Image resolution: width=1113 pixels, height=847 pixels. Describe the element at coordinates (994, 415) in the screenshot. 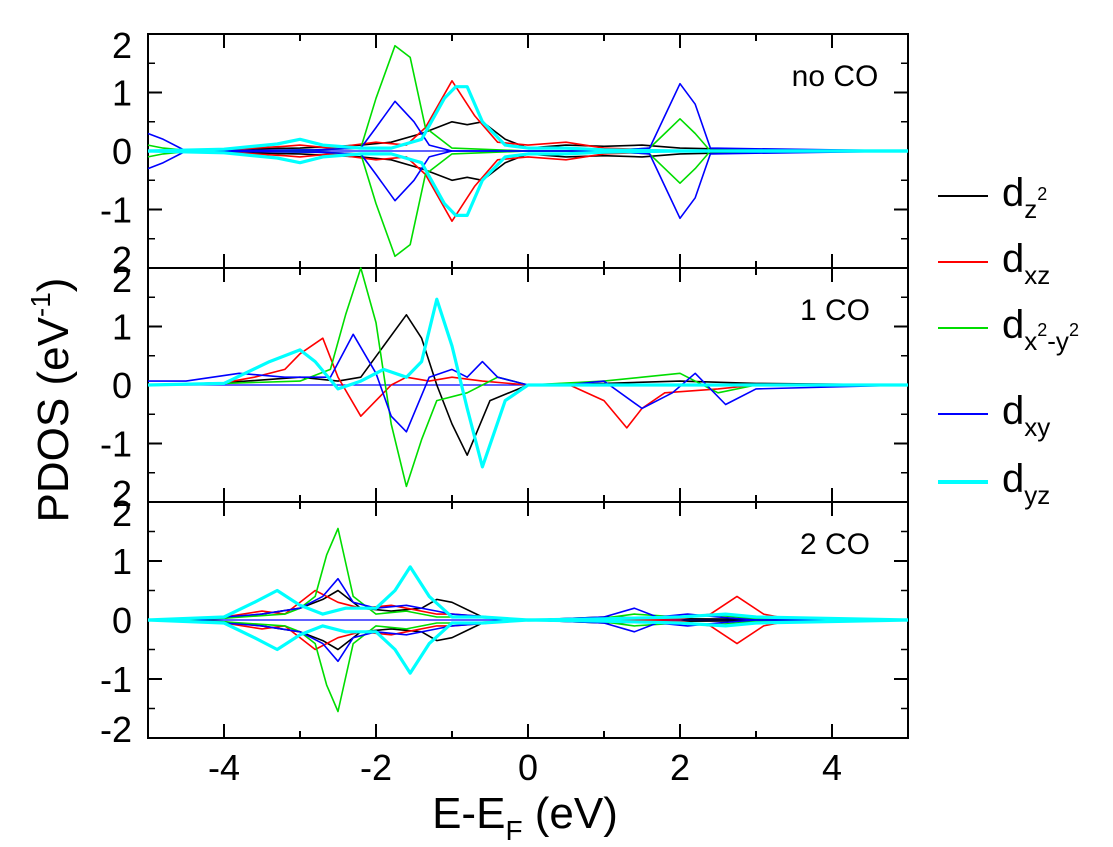

I see `legend-item-dxy: dxy` at that location.